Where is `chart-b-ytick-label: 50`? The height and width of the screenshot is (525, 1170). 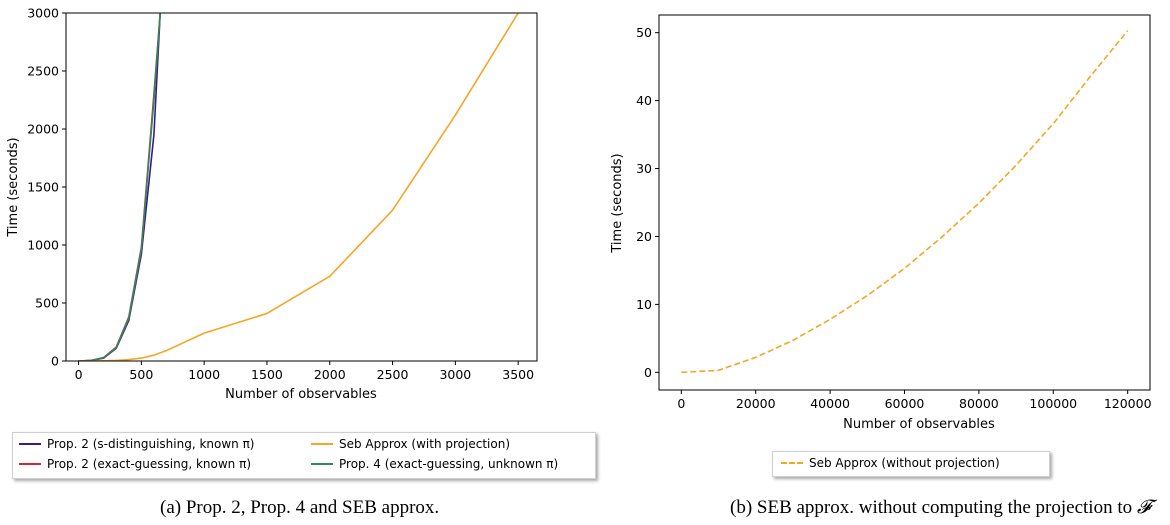
chart-b-ytick-label: 50 is located at coordinates (644, 32).